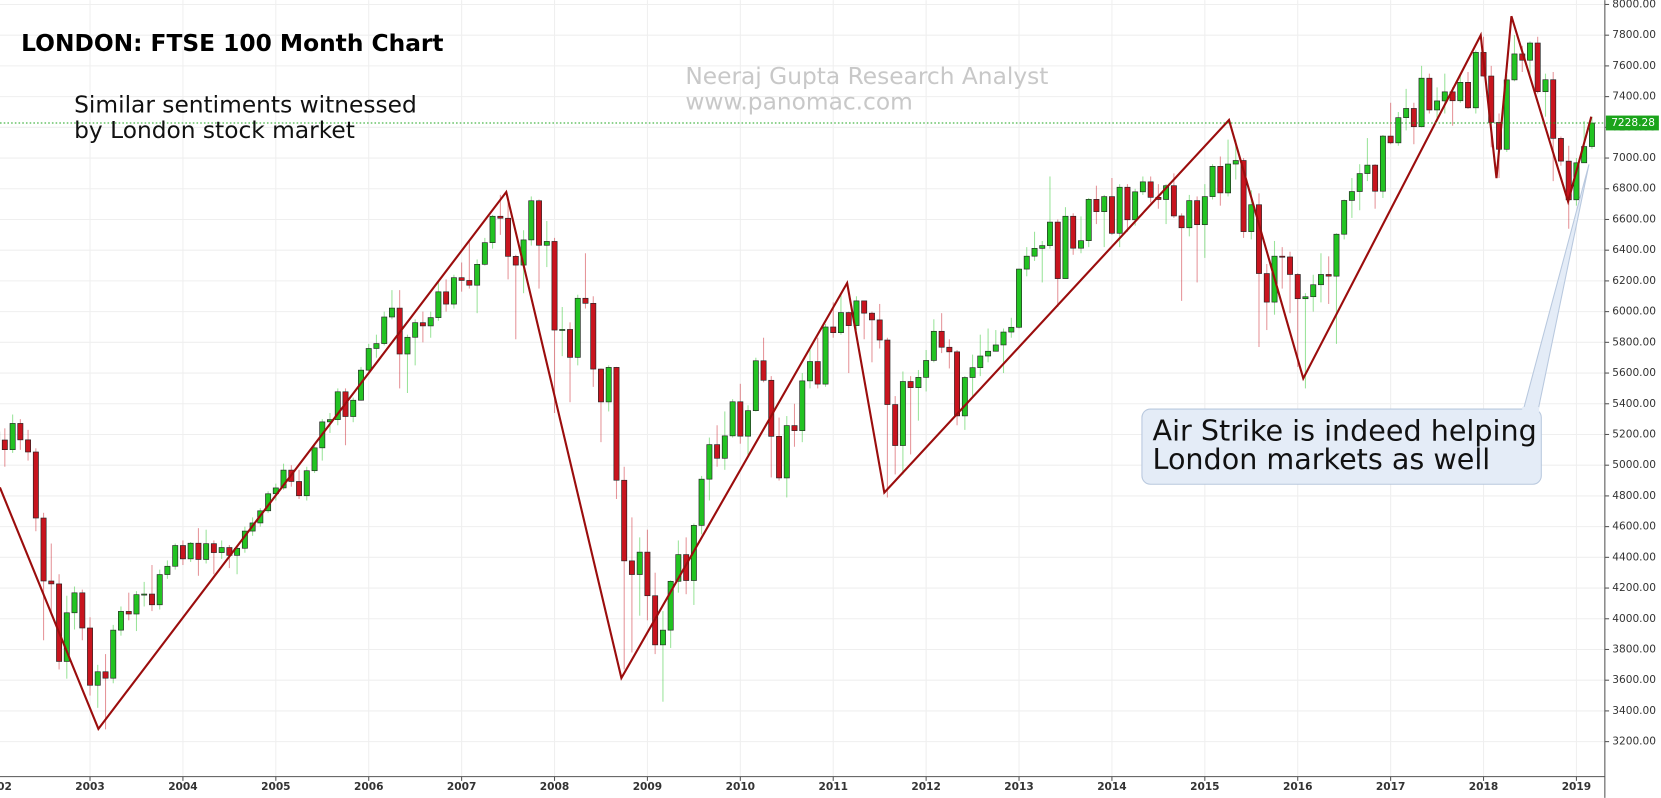  I want to click on x-tick-label: 2009, so click(647, 787).